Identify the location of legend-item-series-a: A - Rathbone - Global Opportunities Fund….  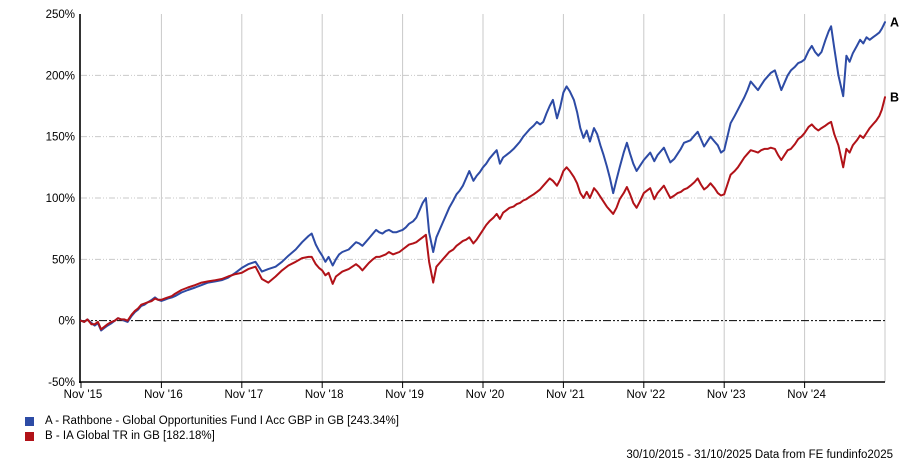
(212, 421).